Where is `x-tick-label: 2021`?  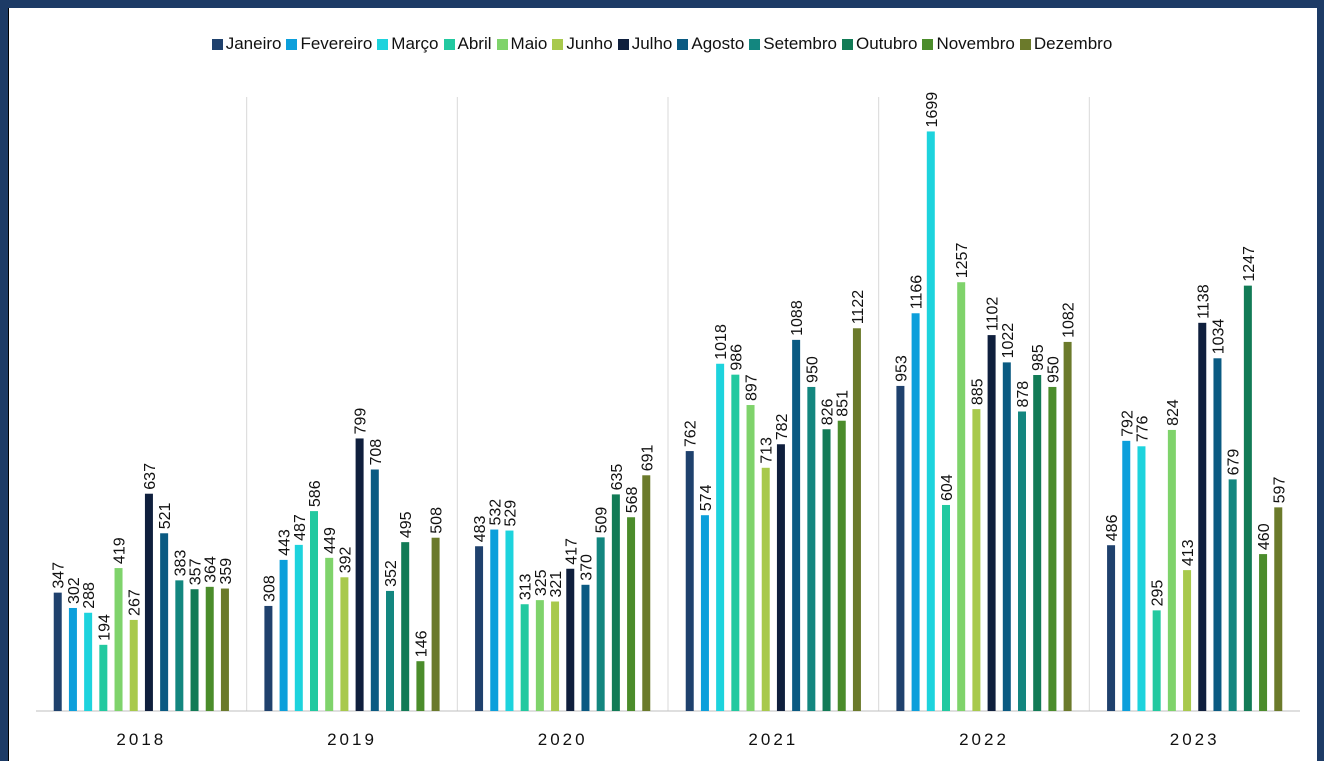
x-tick-label: 2021 is located at coordinates (773, 739).